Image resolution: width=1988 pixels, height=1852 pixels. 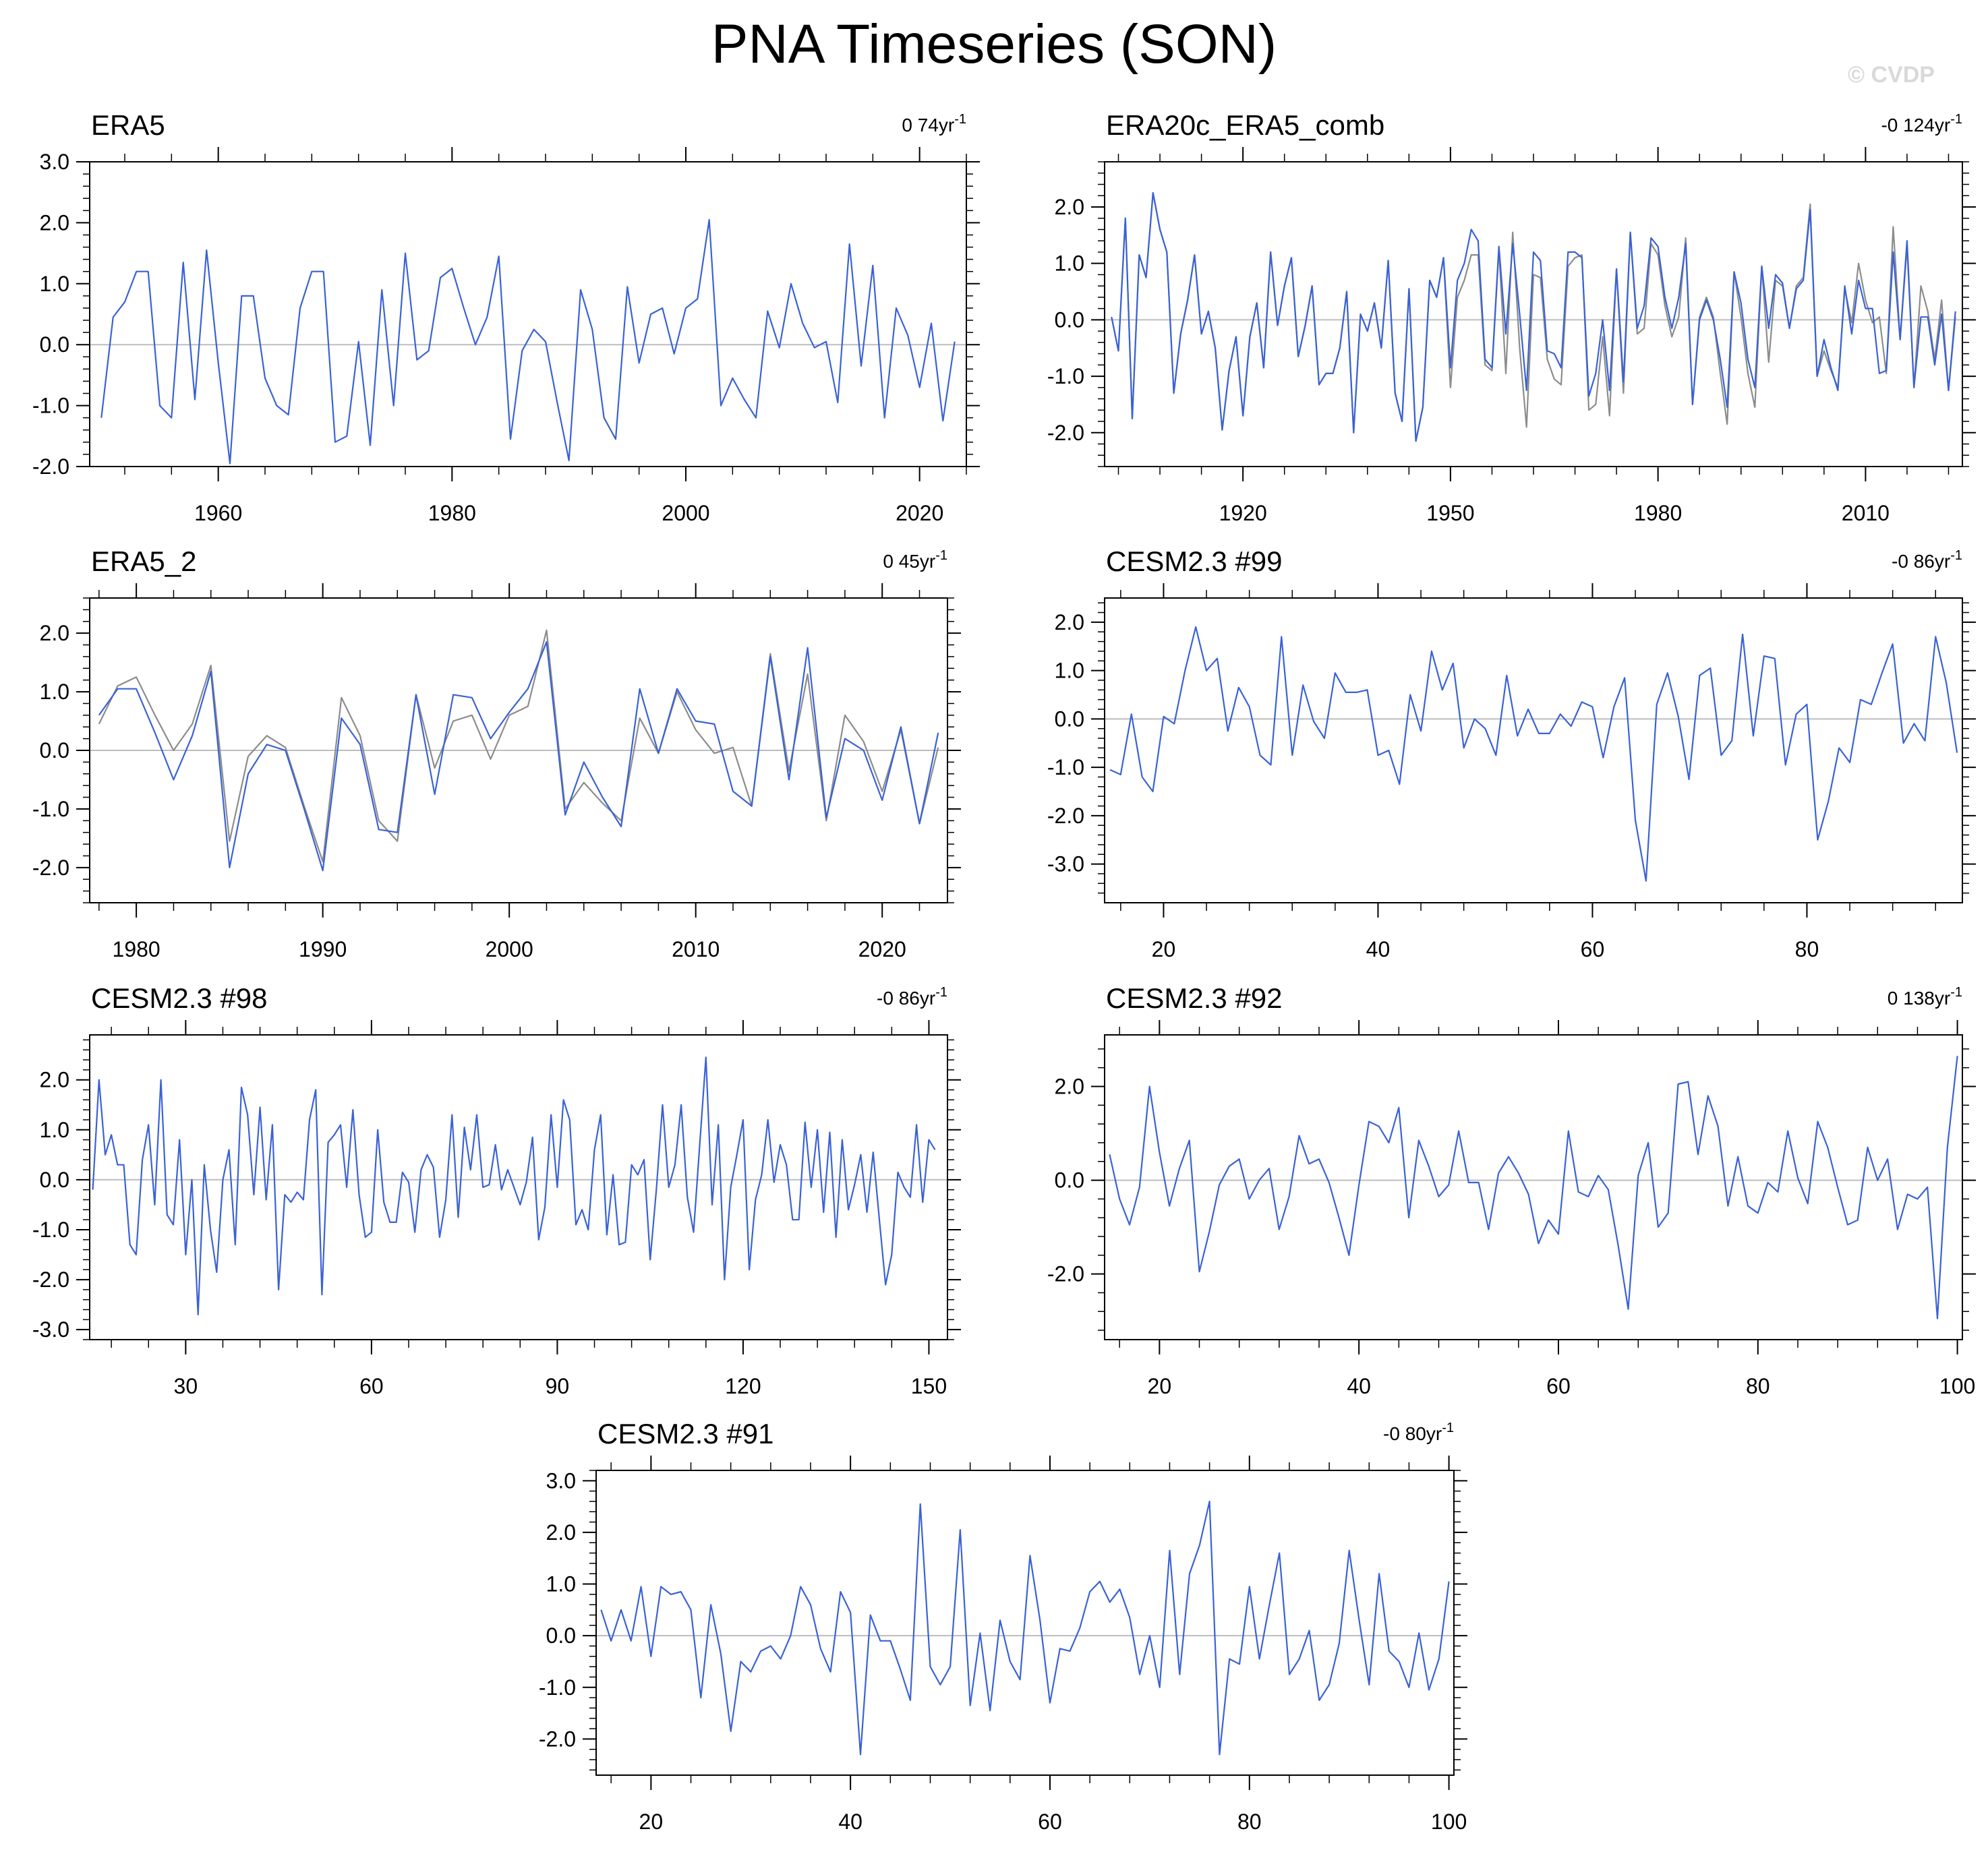 I want to click on trend-label: -0 80yr-1, so click(x=1418, y=1433).